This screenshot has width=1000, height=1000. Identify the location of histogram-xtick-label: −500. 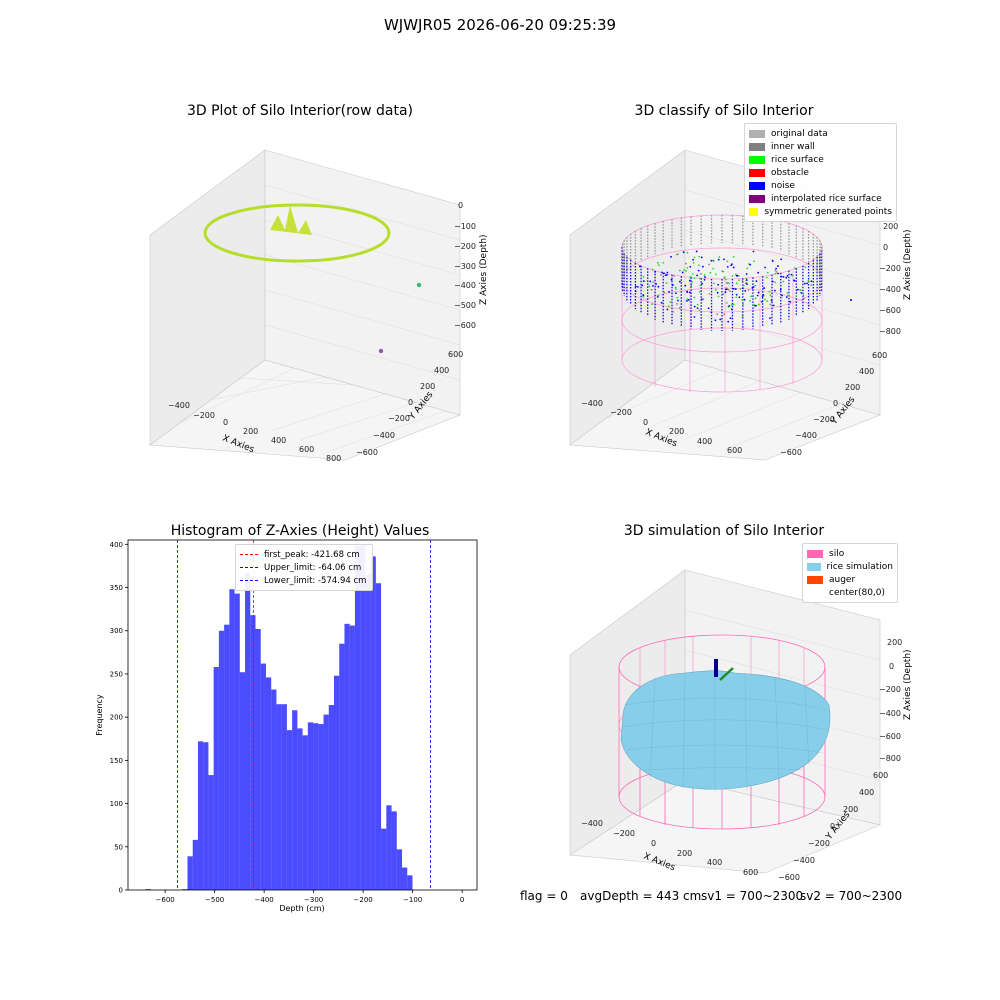
(214, 900).